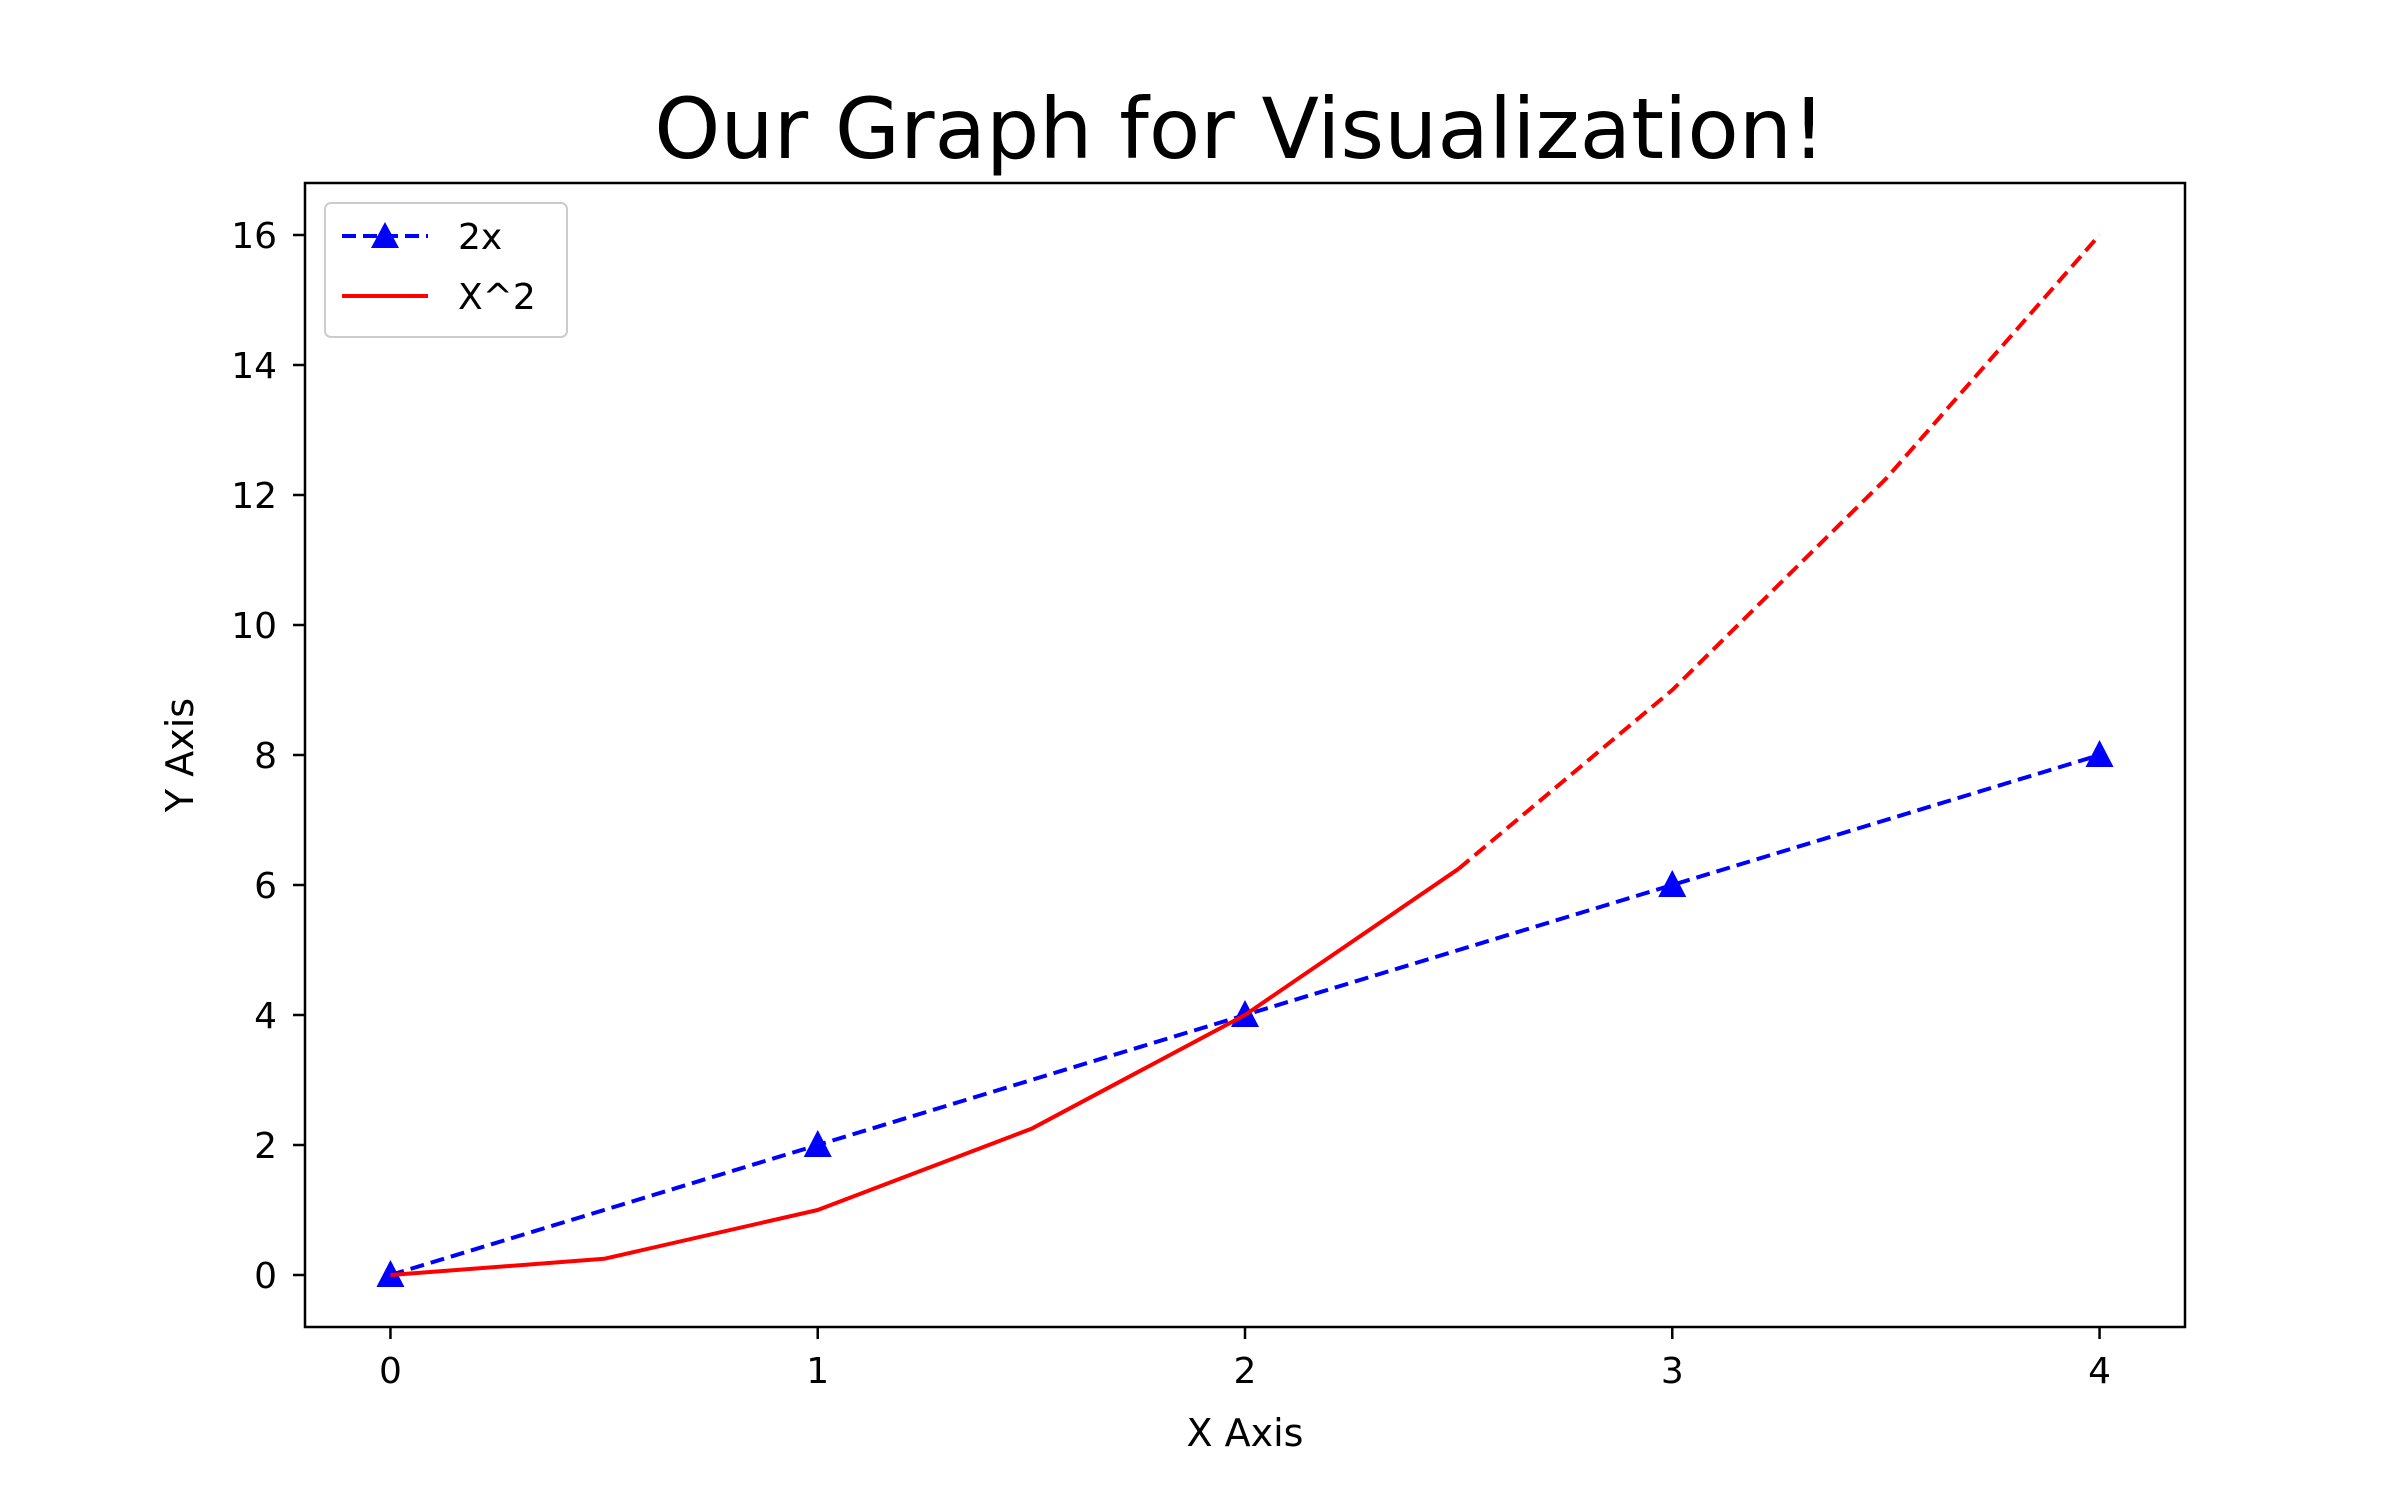  What do you see at coordinates (817, 1371) in the screenshot?
I see `x-tick-label: 1` at bounding box center [817, 1371].